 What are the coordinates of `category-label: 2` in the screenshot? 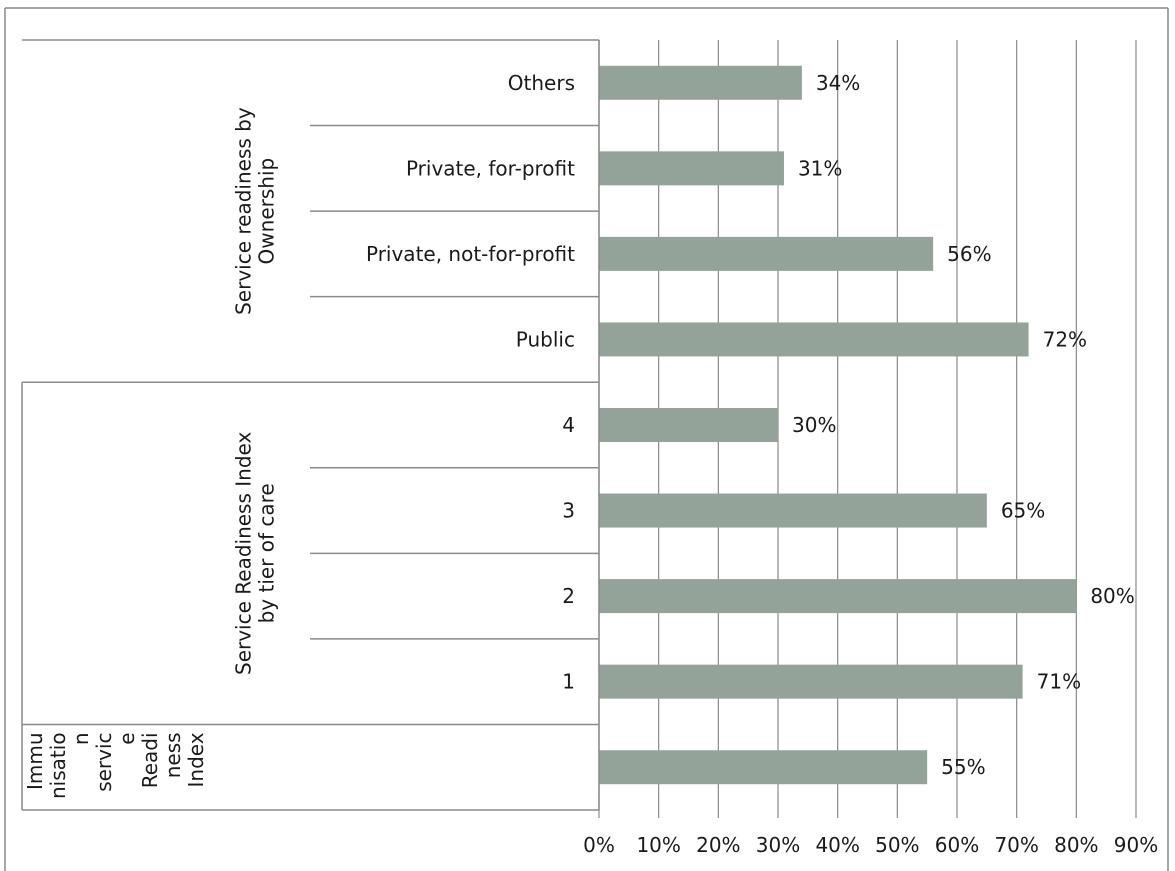 It's located at (568, 596).